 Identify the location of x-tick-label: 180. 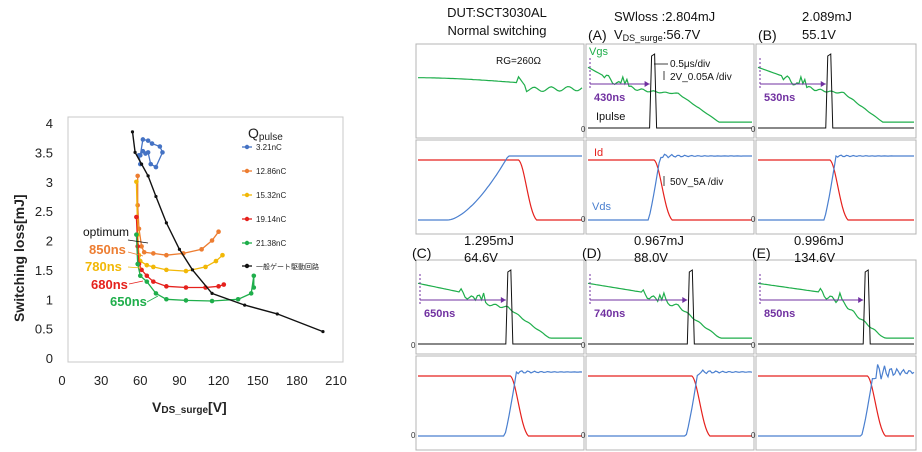
(297, 380).